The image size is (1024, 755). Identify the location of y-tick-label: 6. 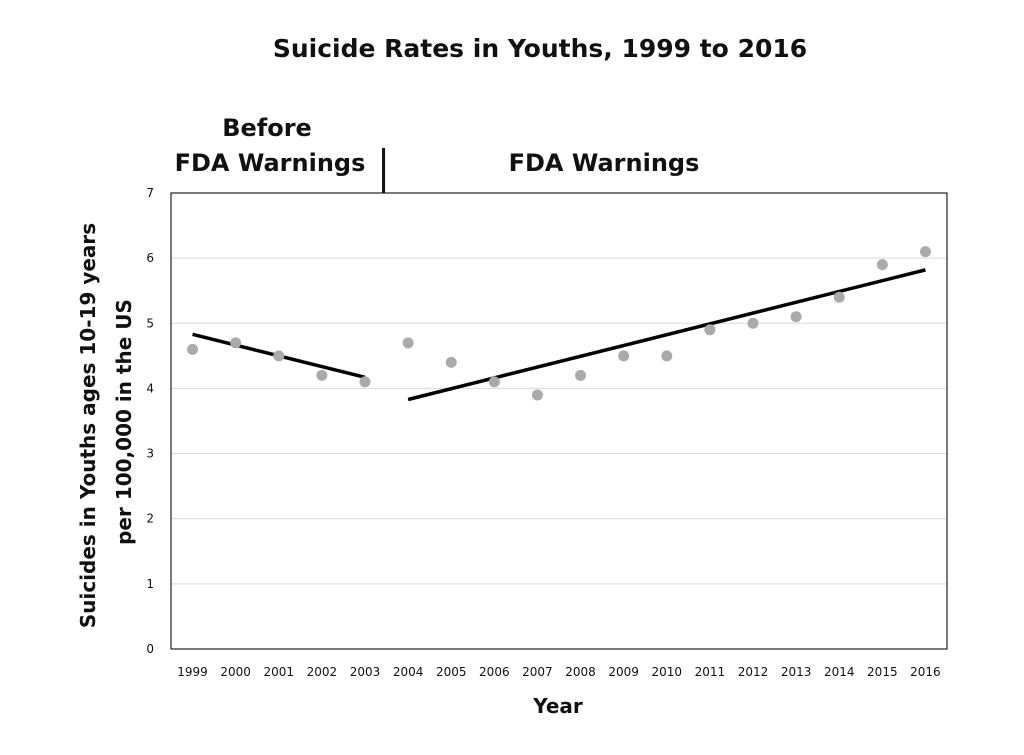
(150, 258).